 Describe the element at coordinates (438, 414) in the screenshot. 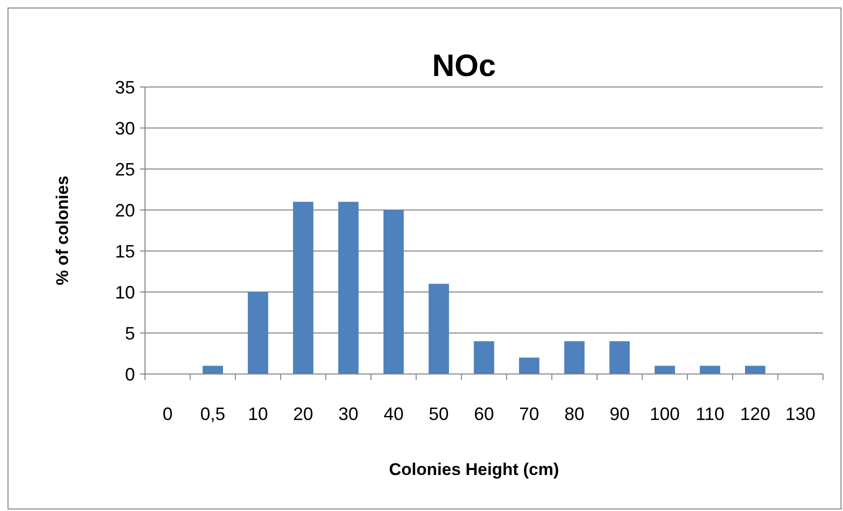

I see `x-tick-label: 50` at that location.